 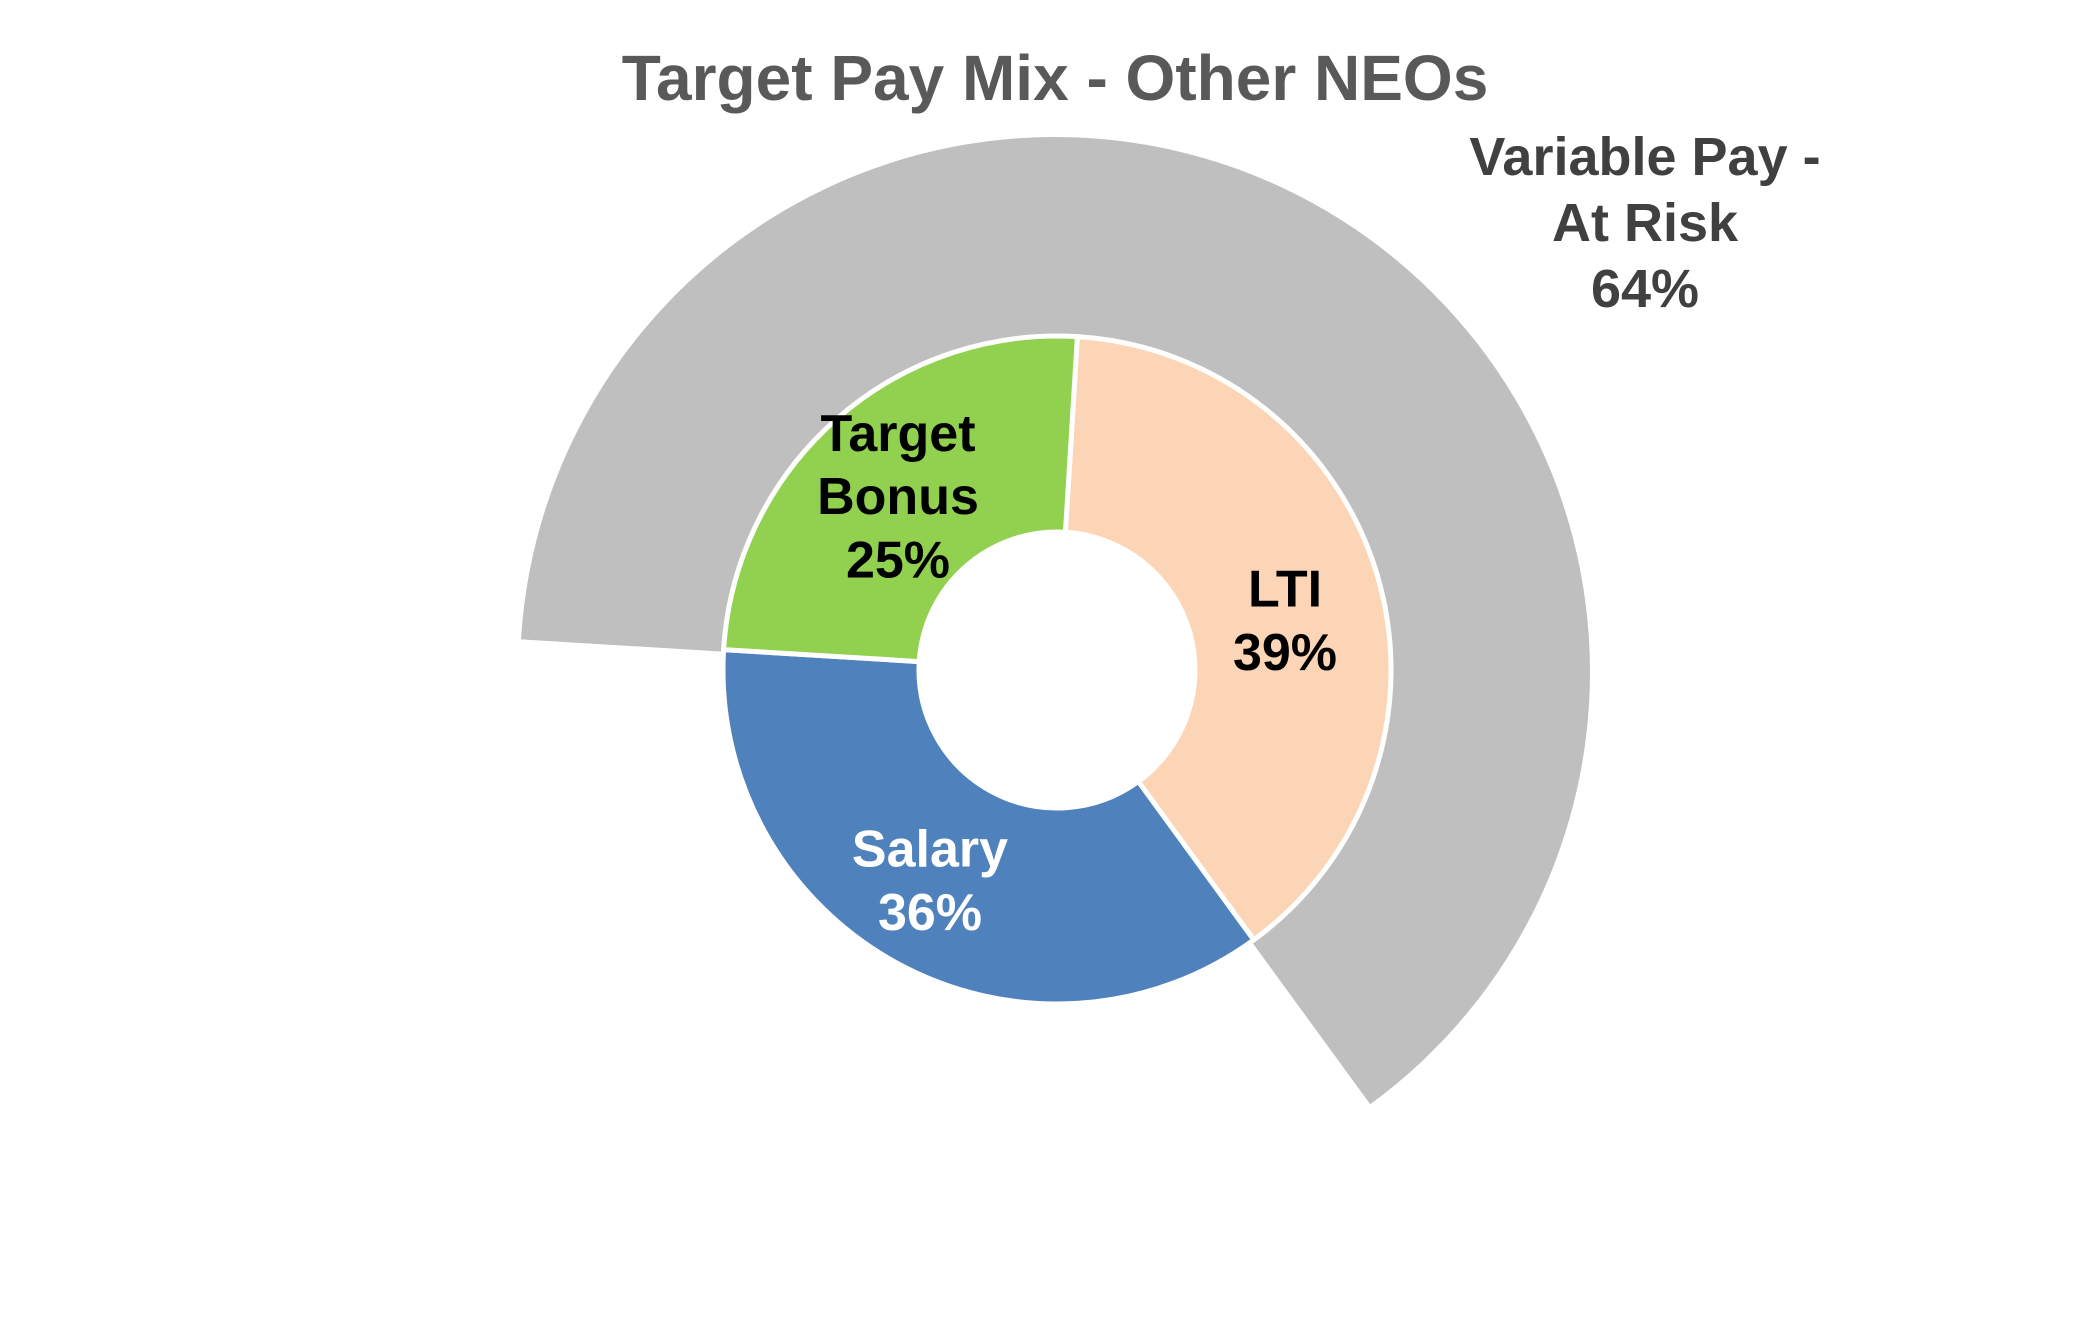 I want to click on slice-salary, so click(x=988, y=827).